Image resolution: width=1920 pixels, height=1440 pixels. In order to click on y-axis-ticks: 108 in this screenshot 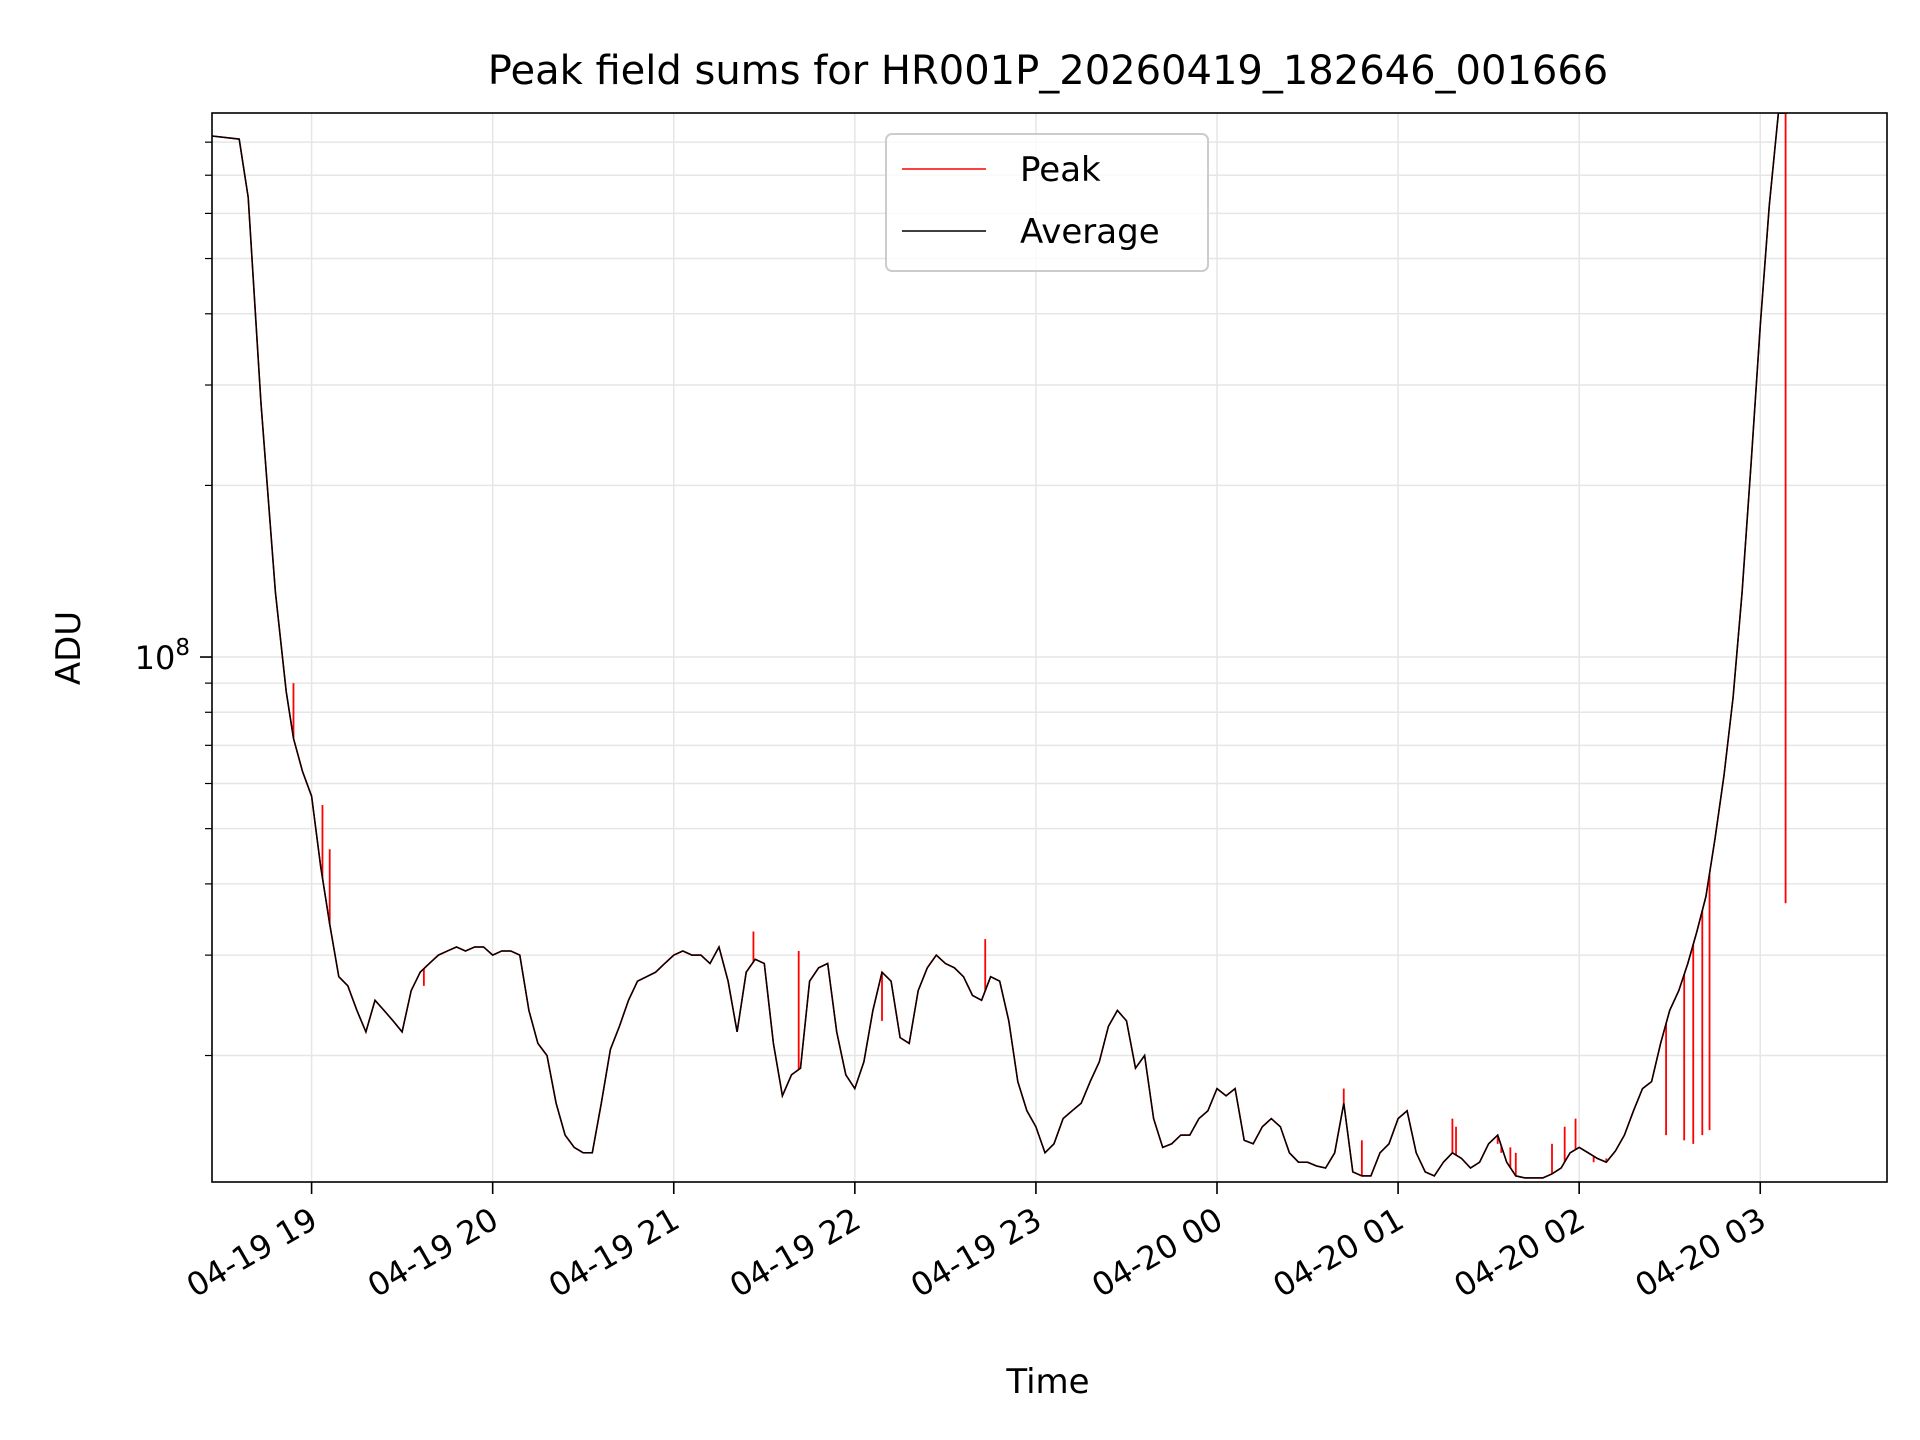, I will do `click(173, 599)`.